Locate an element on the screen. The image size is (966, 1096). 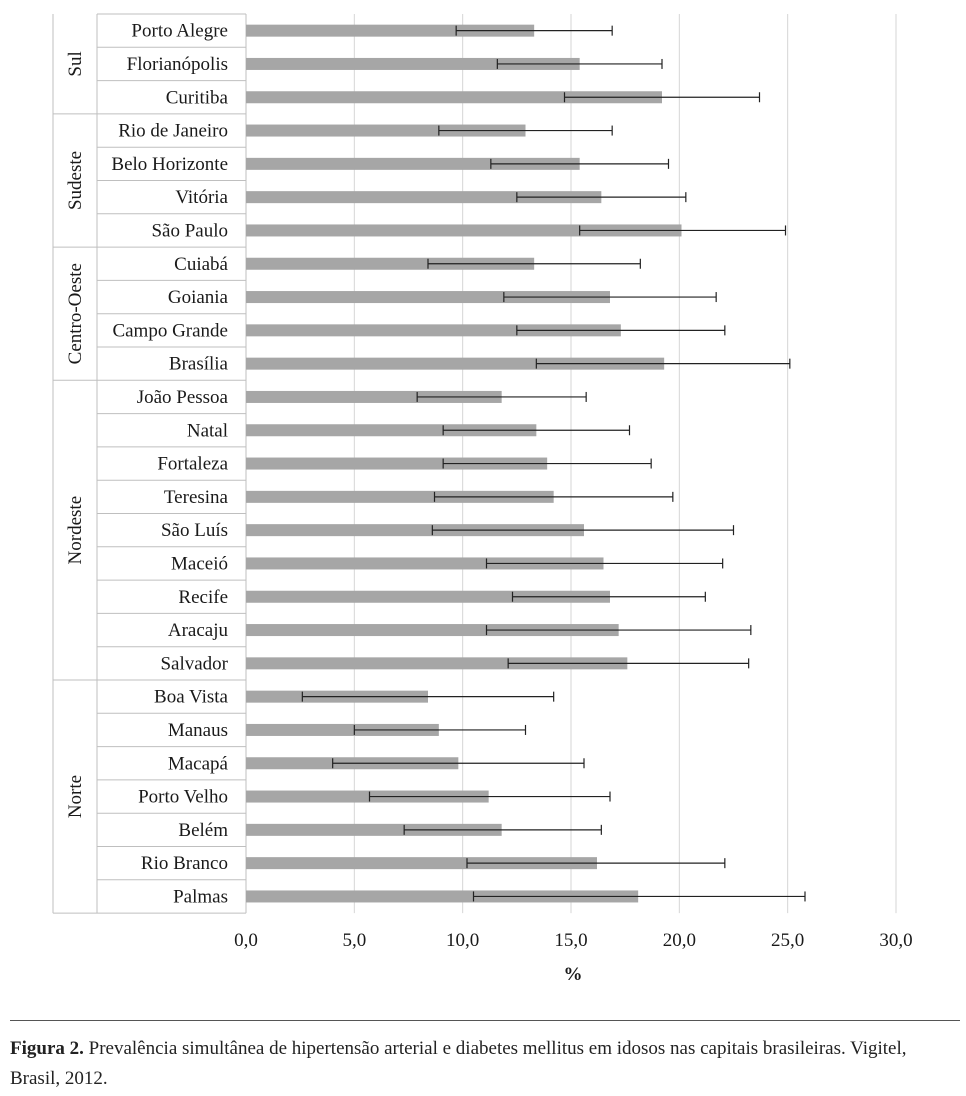
city-label: Cuiabá is located at coordinates (201, 264).